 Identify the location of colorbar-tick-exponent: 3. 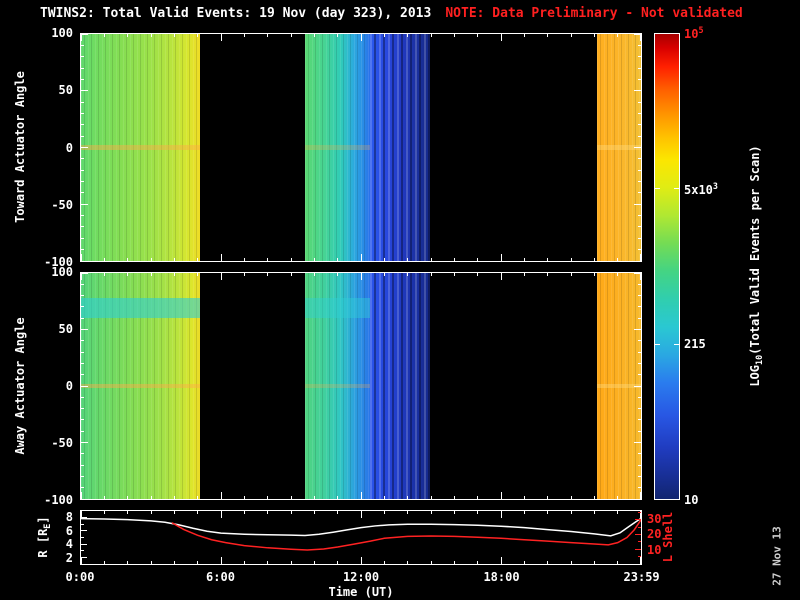
(715, 185).